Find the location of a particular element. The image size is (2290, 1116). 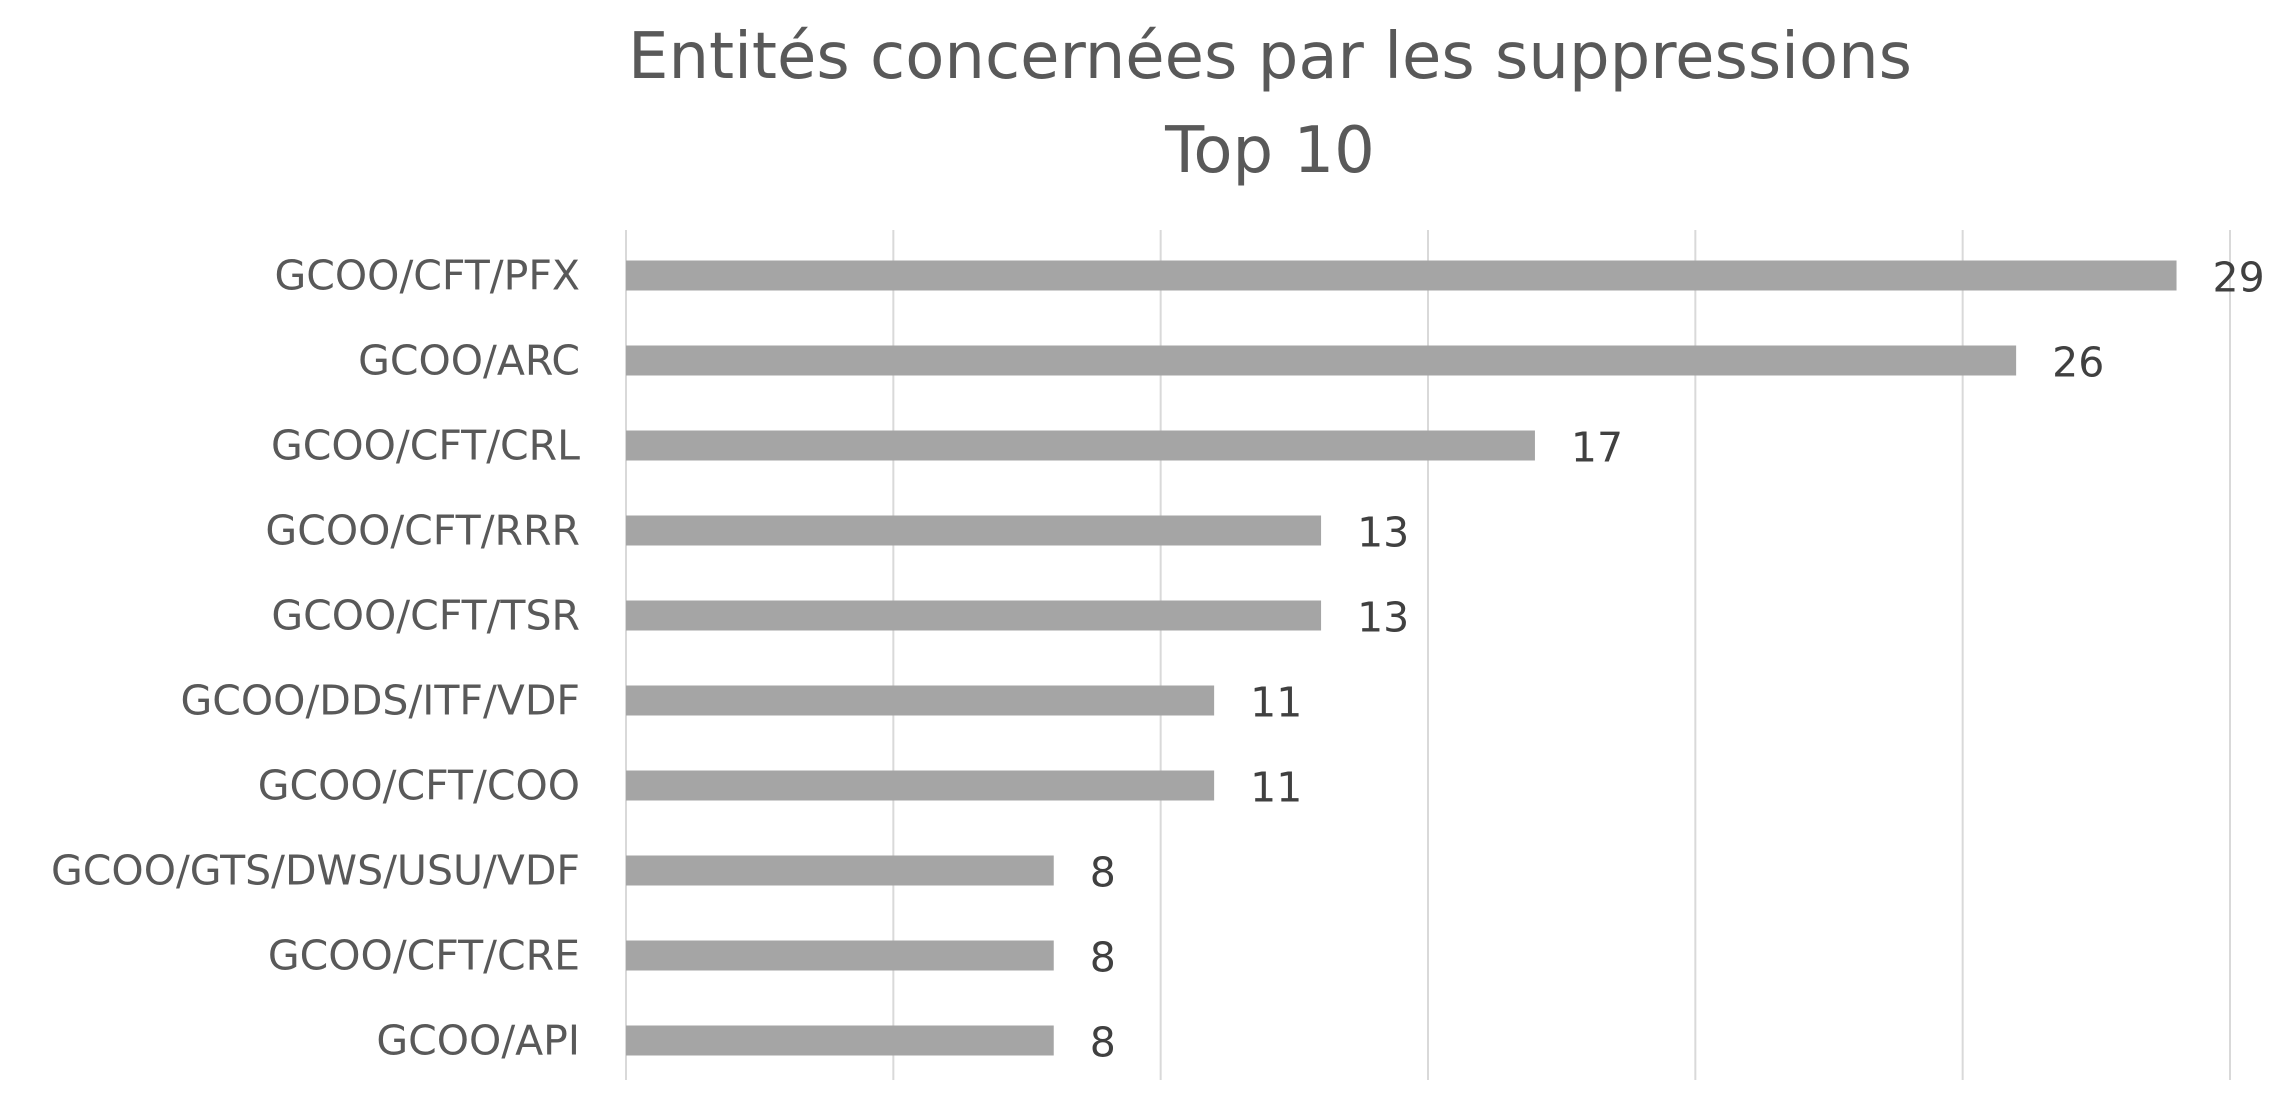

category-label-7: GCOO/CFT/COO is located at coordinates (419, 786).